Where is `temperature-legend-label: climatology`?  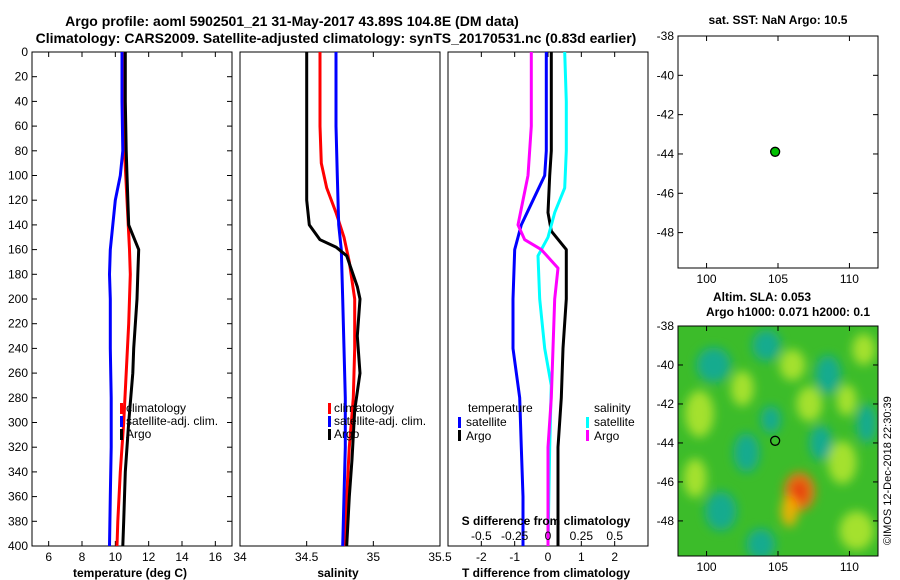 temperature-legend-label: climatology is located at coordinates (156, 408).